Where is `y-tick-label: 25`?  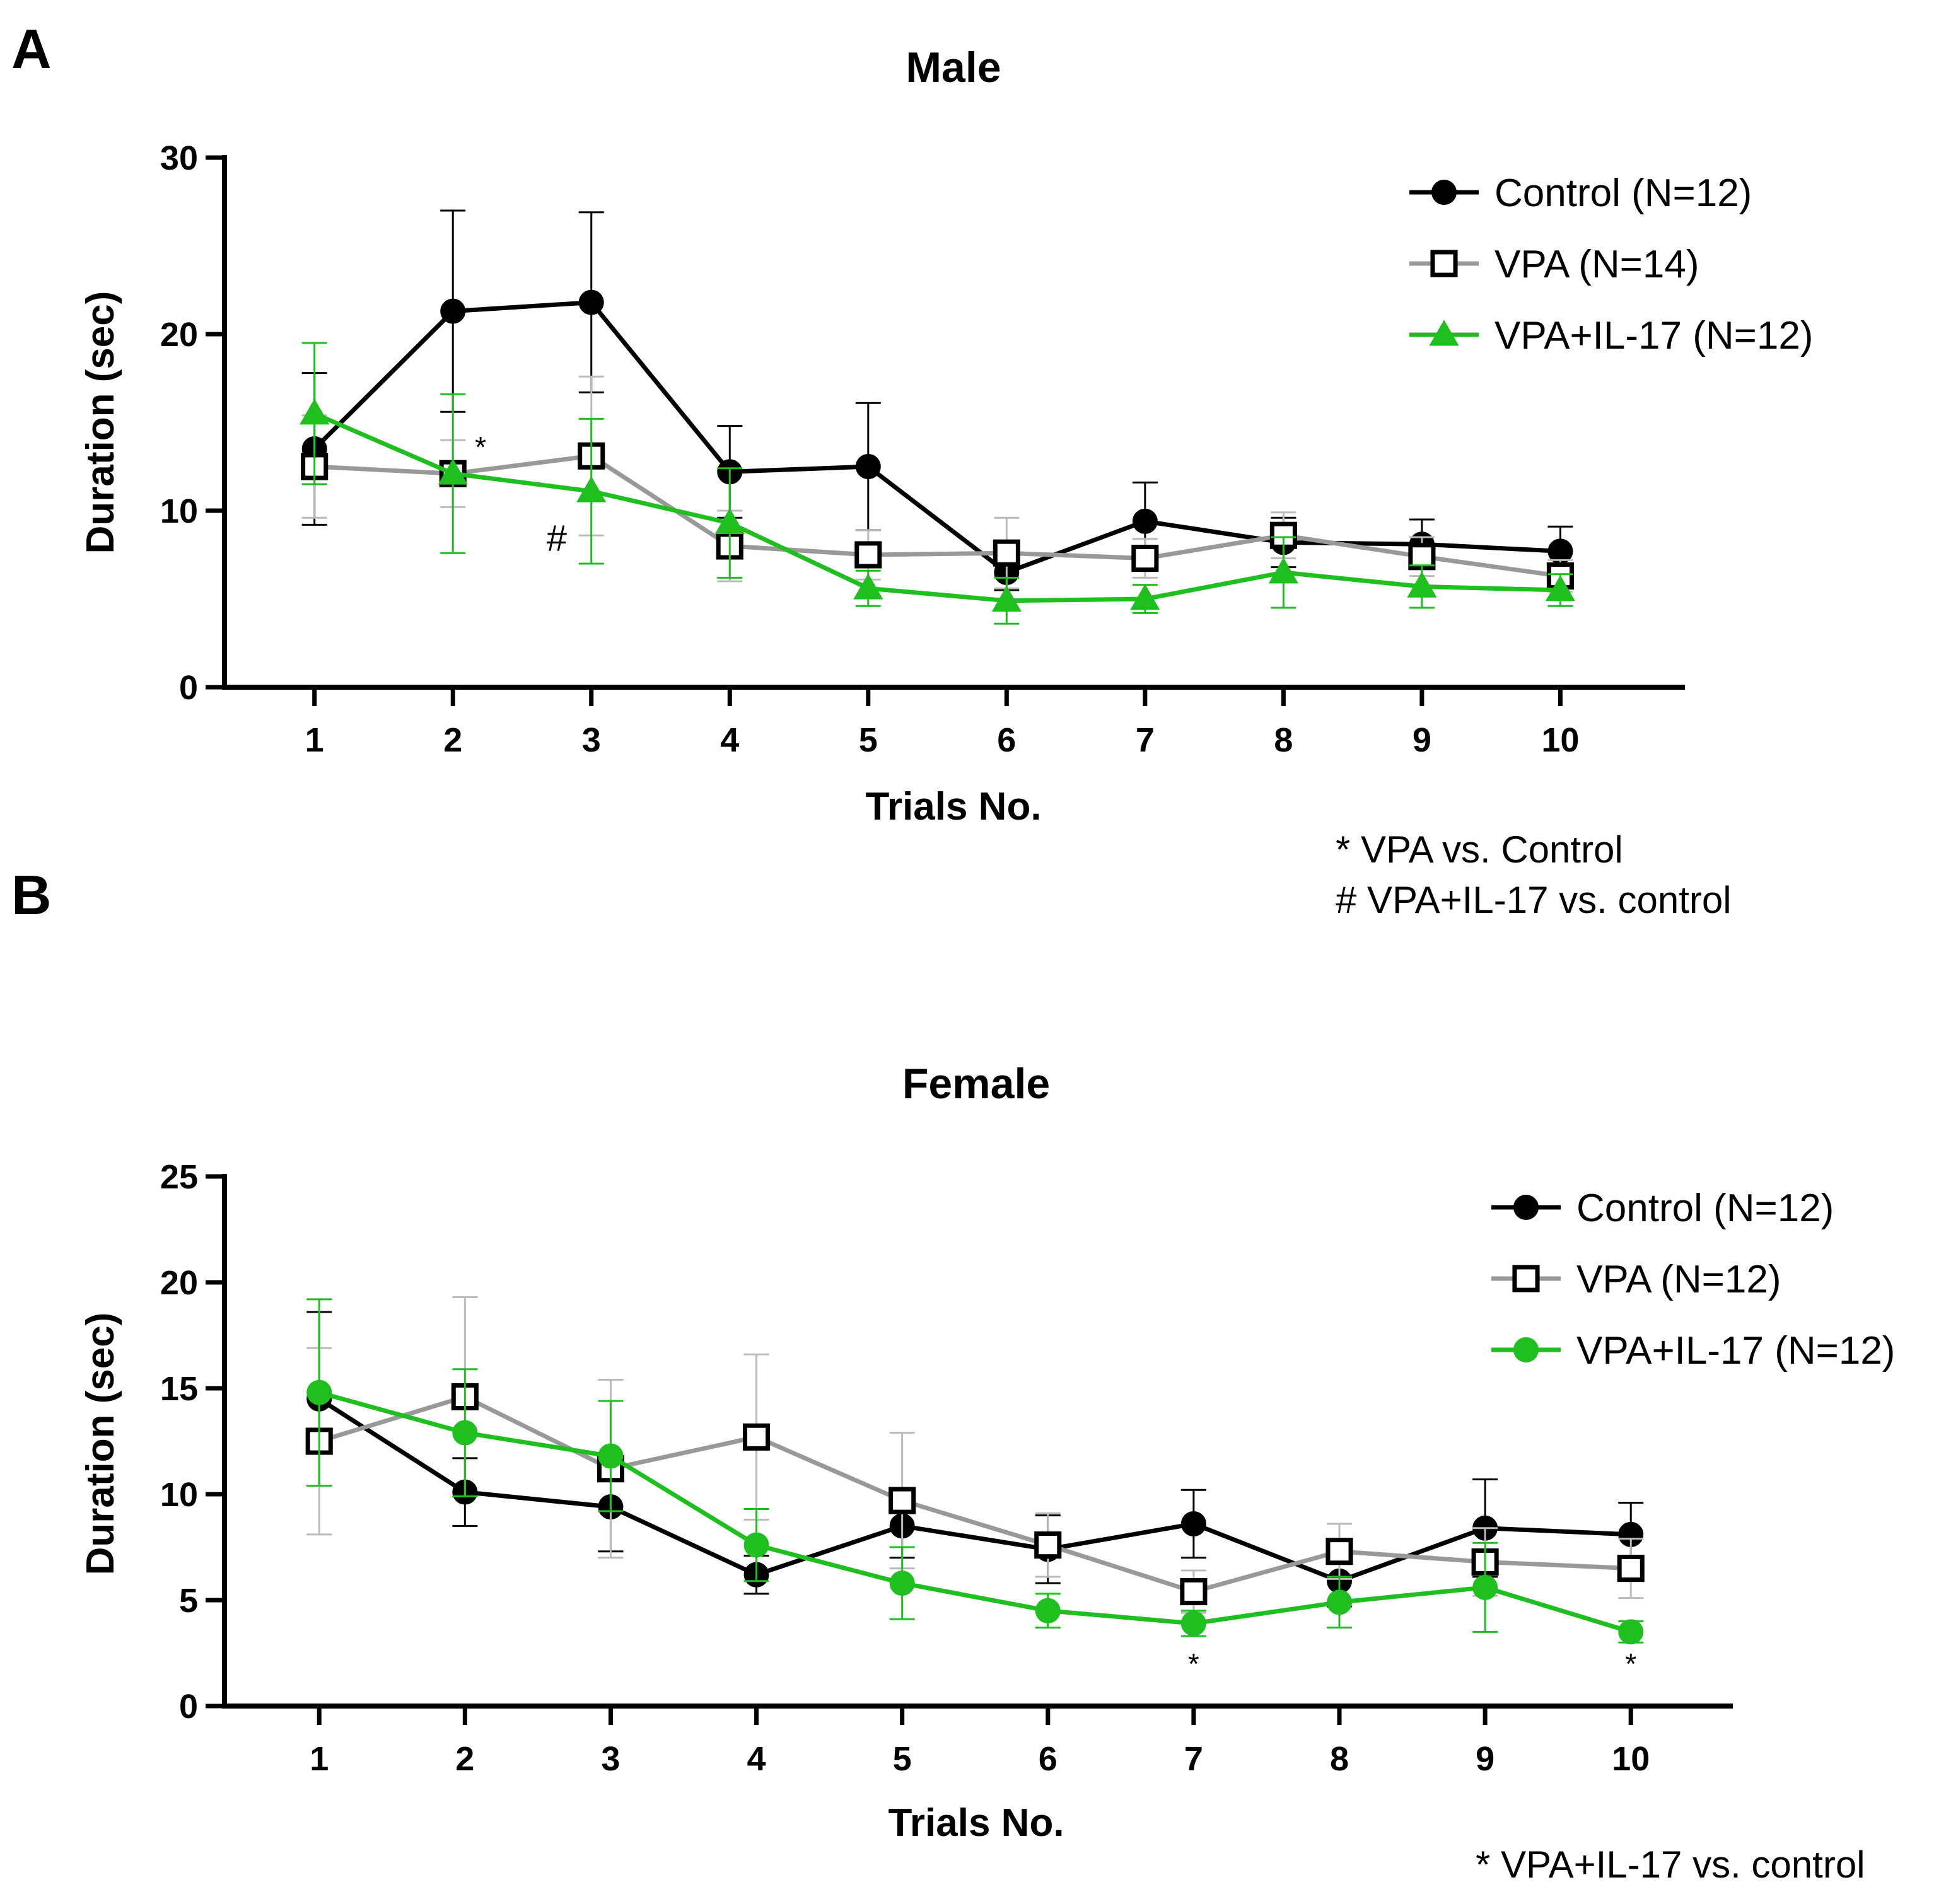 y-tick-label: 25 is located at coordinates (179, 1177).